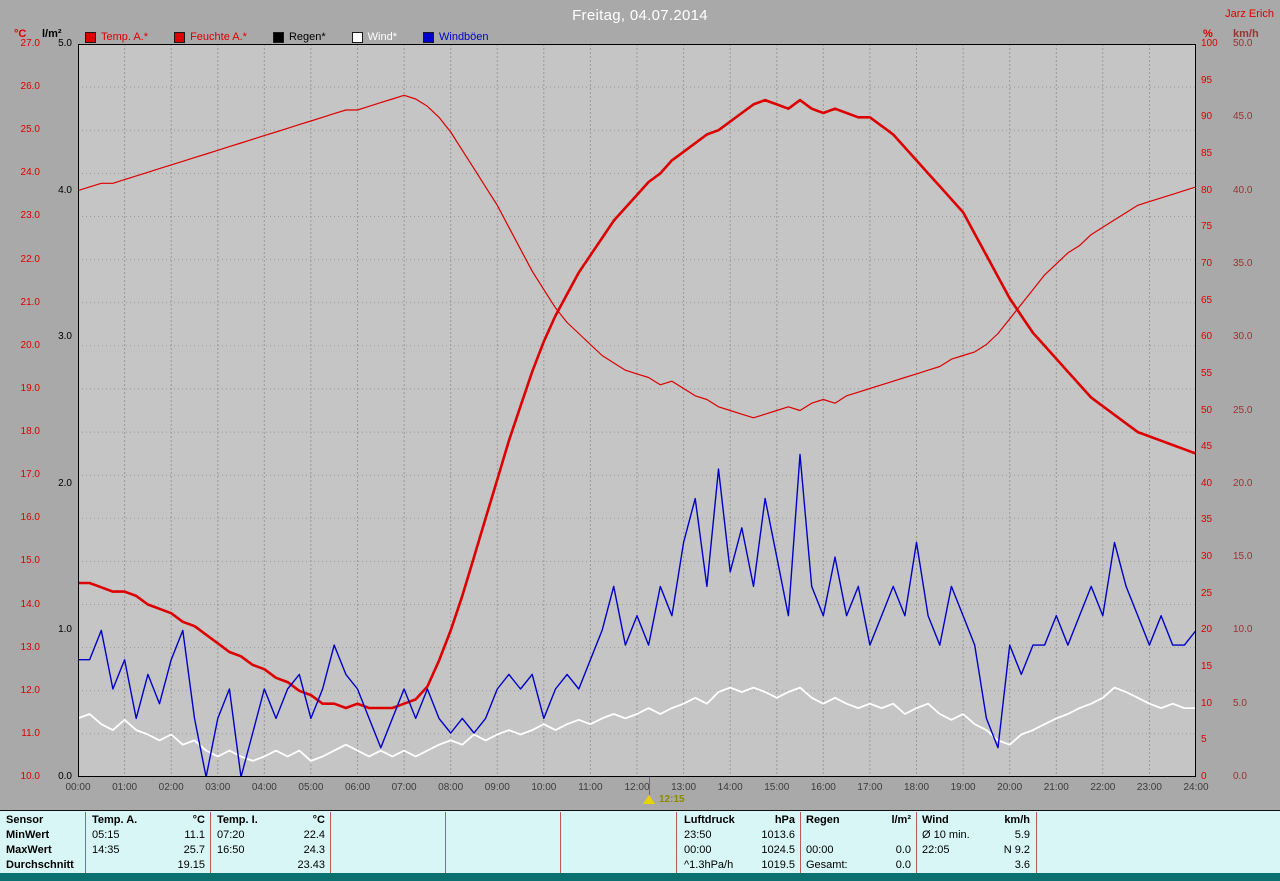  I want to click on humidity-tick-label: 35, so click(1207, 520).